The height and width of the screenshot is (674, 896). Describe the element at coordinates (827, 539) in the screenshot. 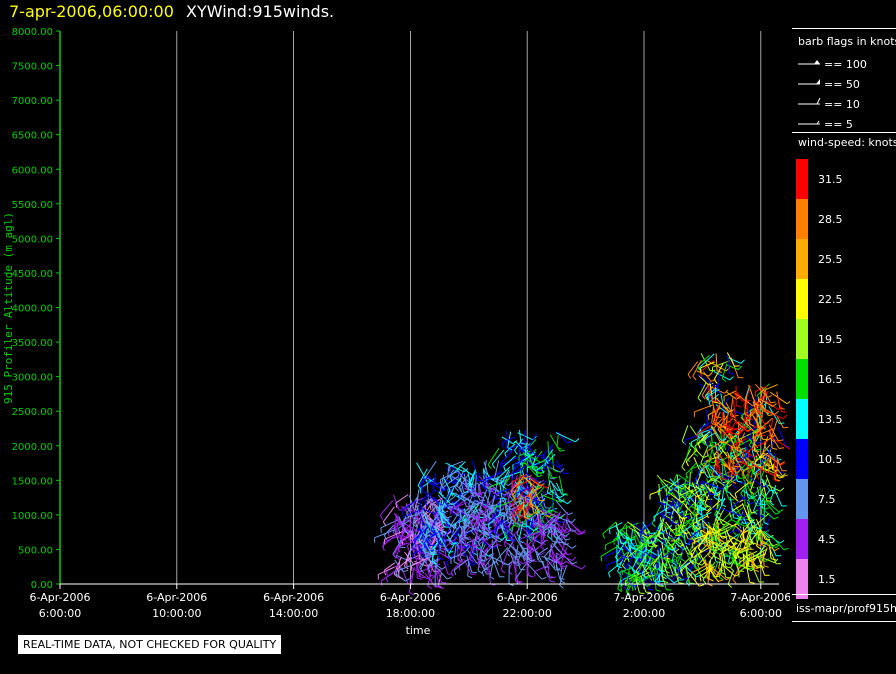

I see `speed-color-label: 4.5` at that location.